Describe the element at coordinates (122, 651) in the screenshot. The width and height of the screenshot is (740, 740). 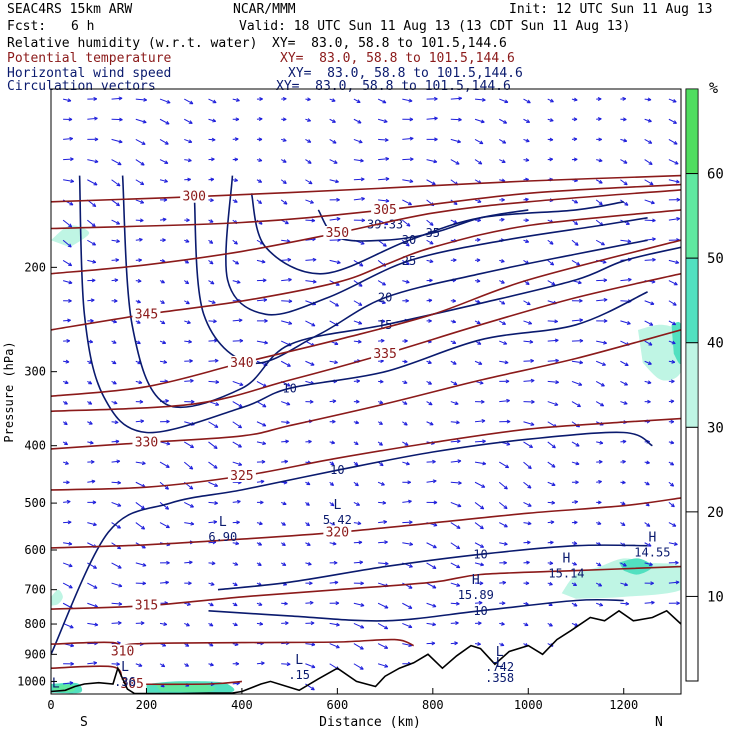
I see `theta-label-bg` at that location.